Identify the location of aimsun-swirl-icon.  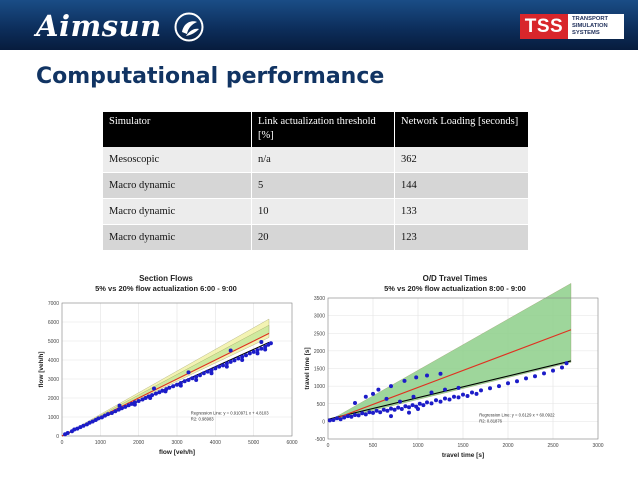
(189, 27).